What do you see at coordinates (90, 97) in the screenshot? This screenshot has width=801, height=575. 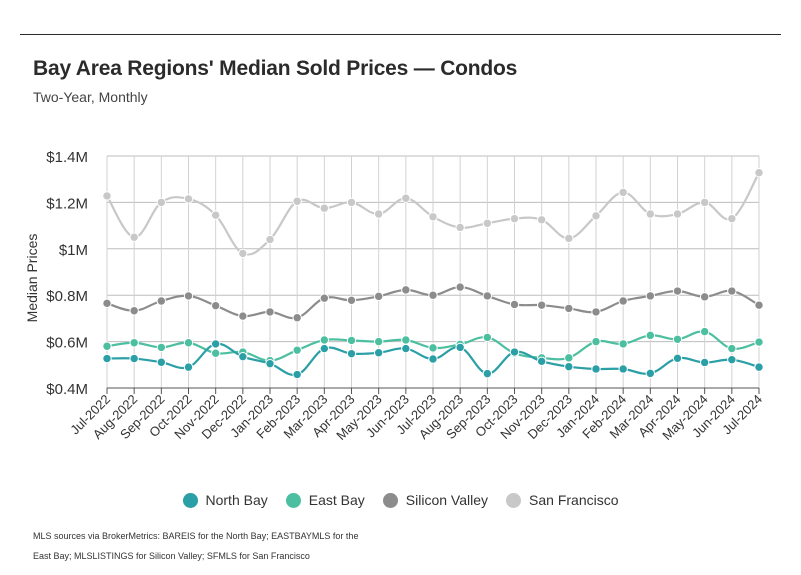 I see `chart-subtitle: Two-Year, Monthly` at bounding box center [90, 97].